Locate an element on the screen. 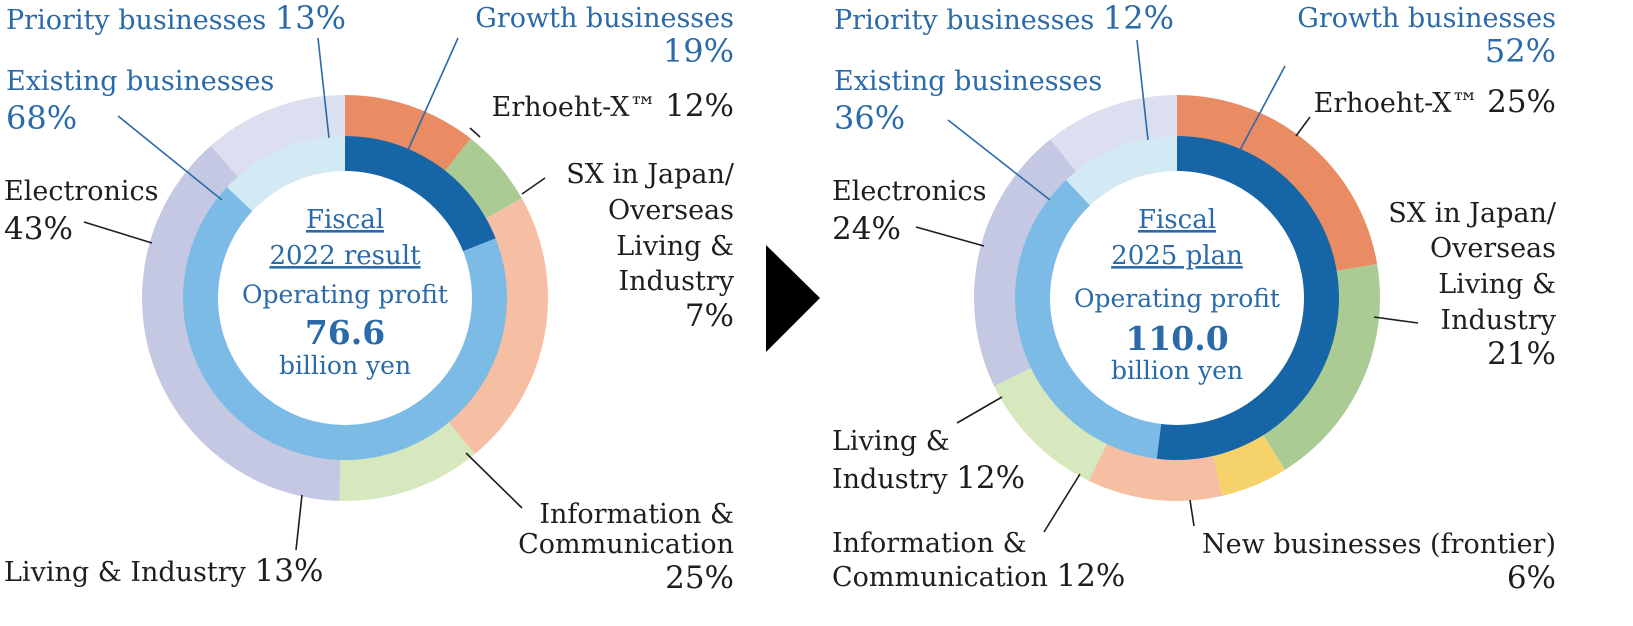 The height and width of the screenshot is (626, 1633). label-sx-2025-line2: Overseas is located at coordinates (1493, 248).